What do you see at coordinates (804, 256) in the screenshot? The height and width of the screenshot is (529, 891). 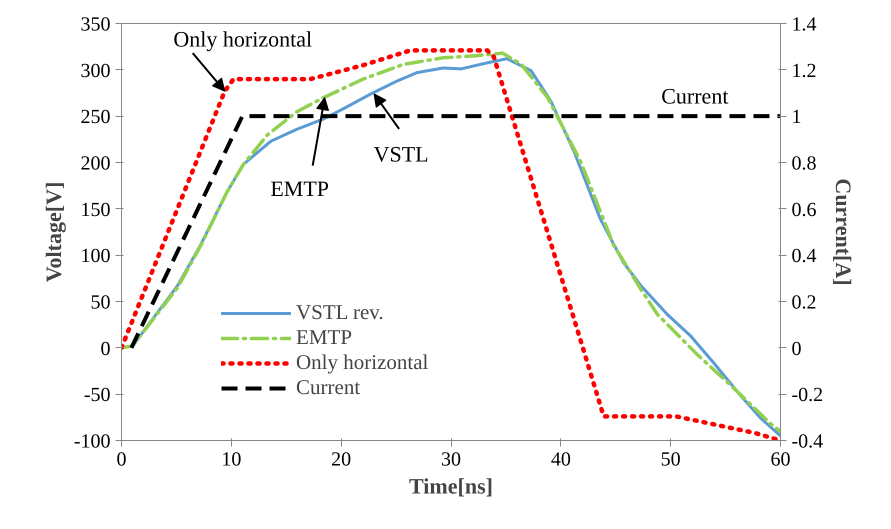 I see `y2-tick-label: 0.4` at bounding box center [804, 256].